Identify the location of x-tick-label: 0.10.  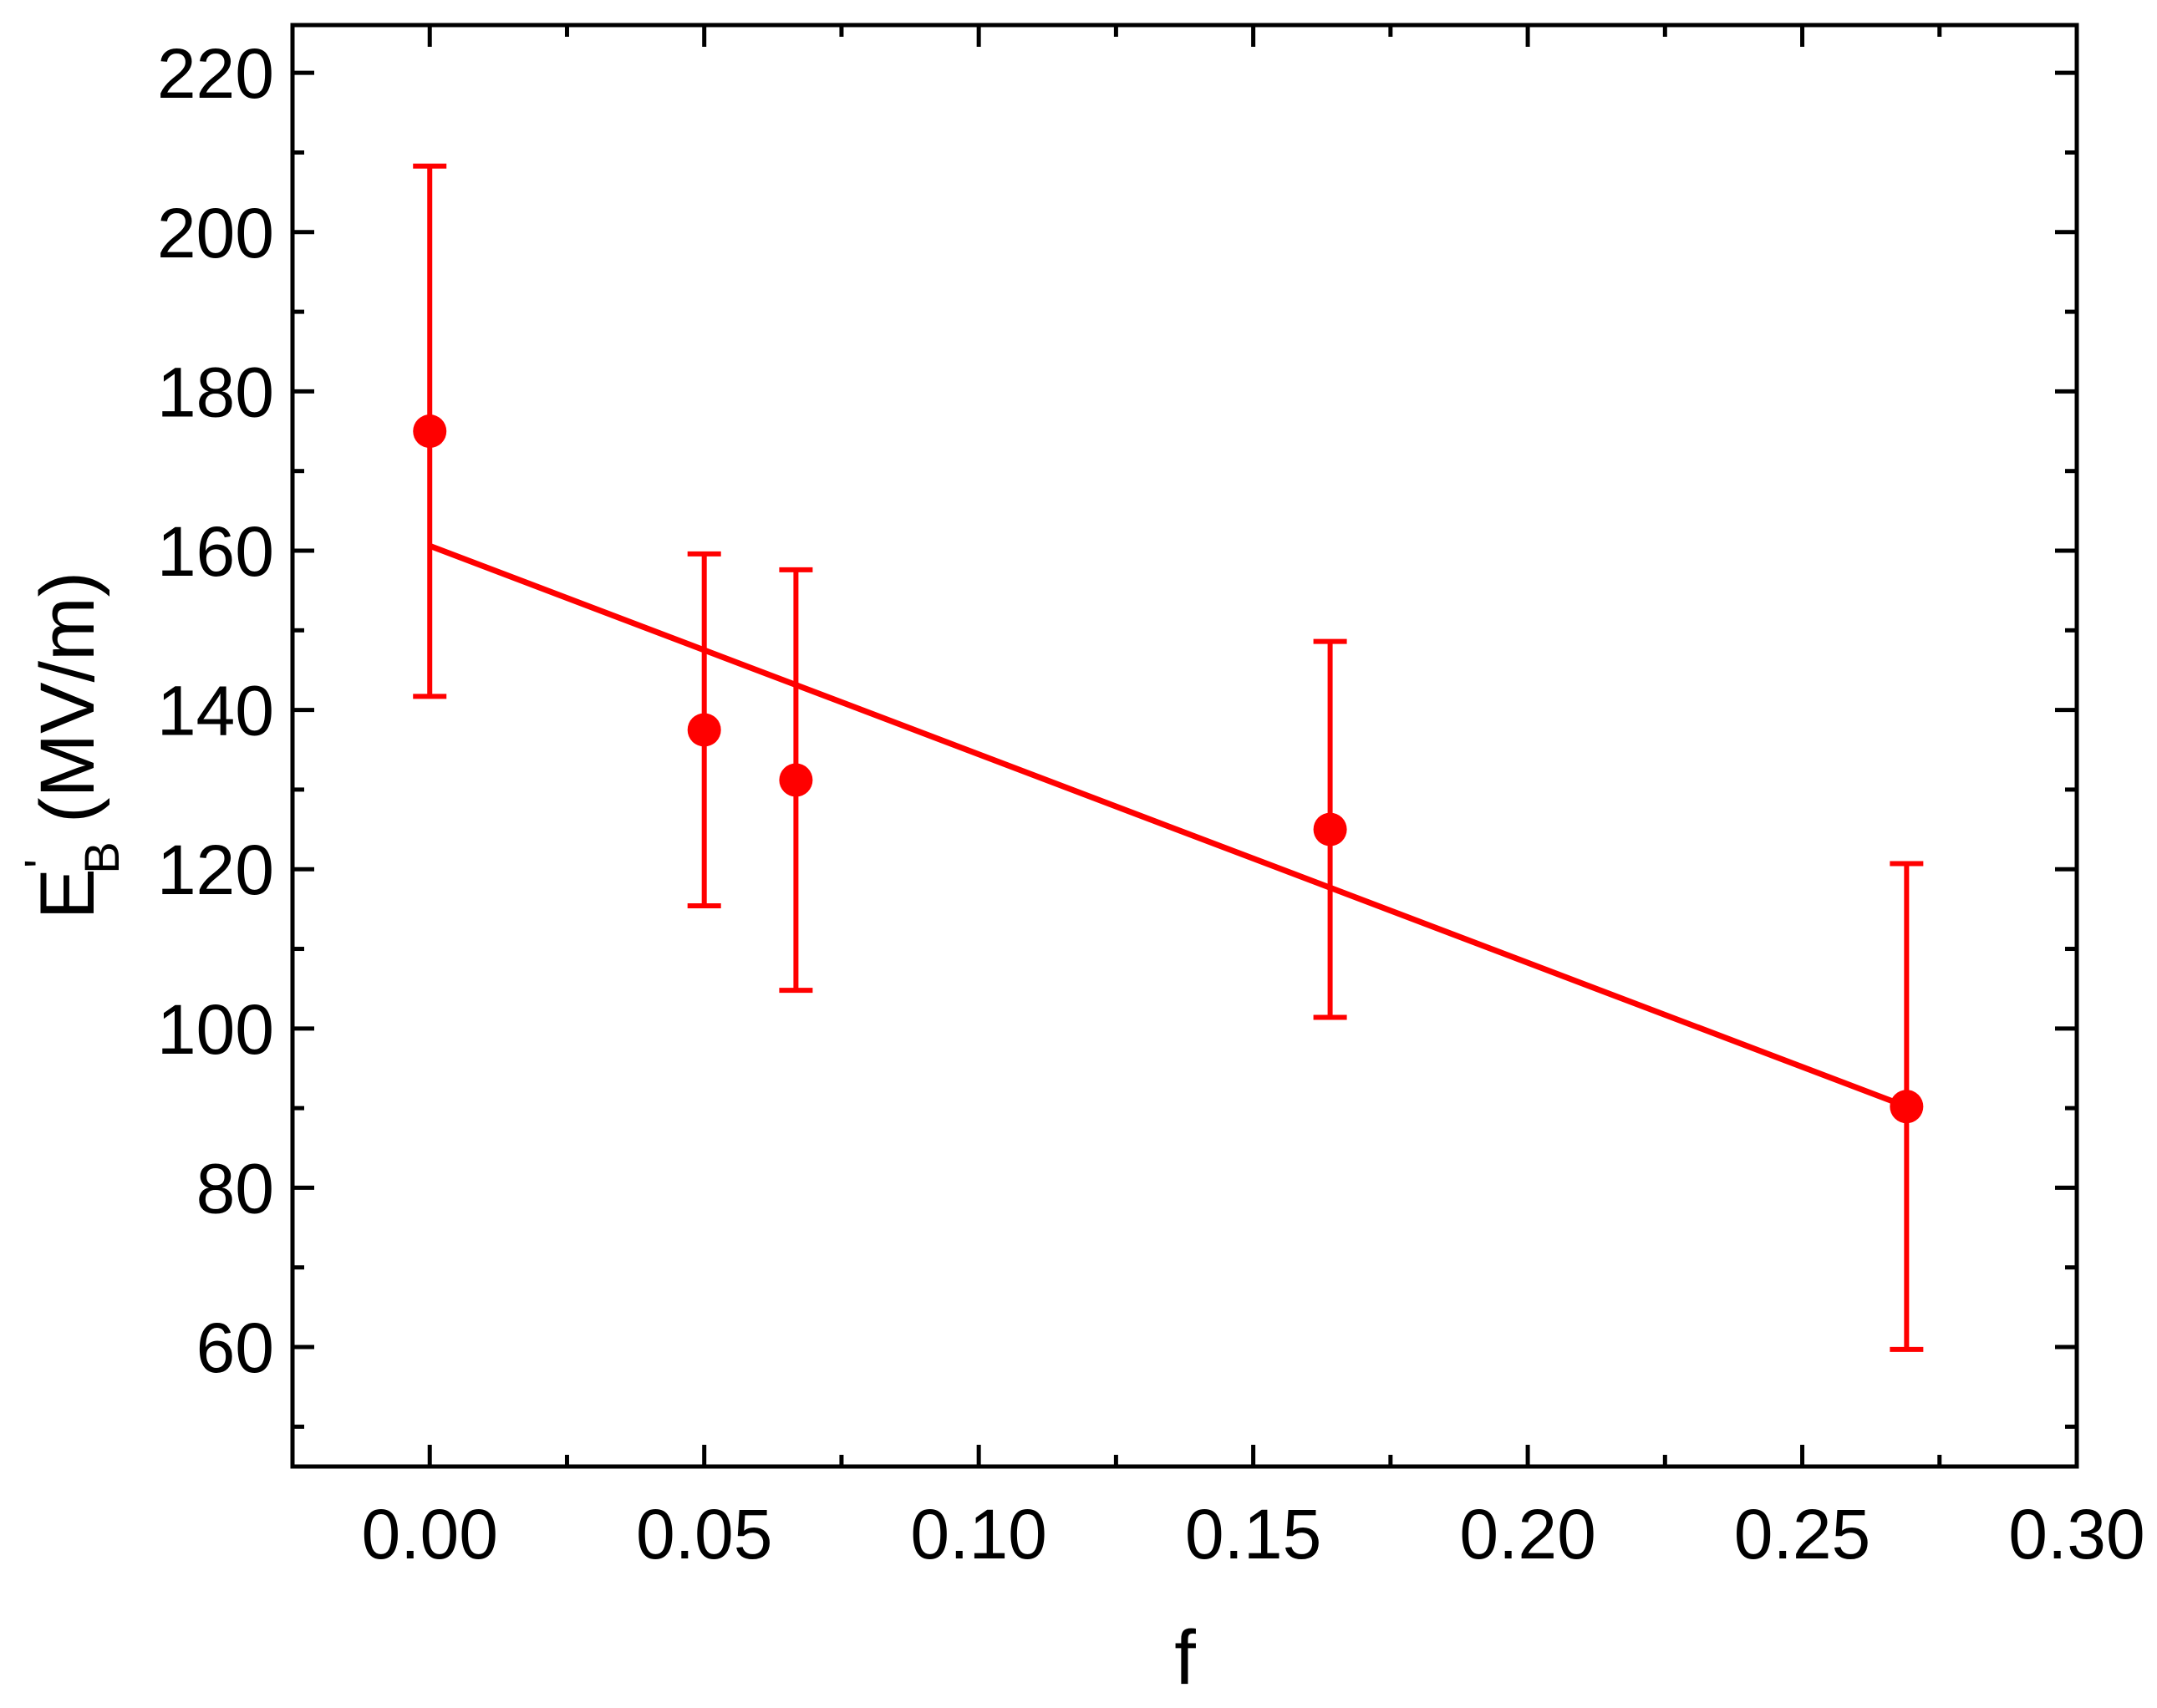
(978, 1534).